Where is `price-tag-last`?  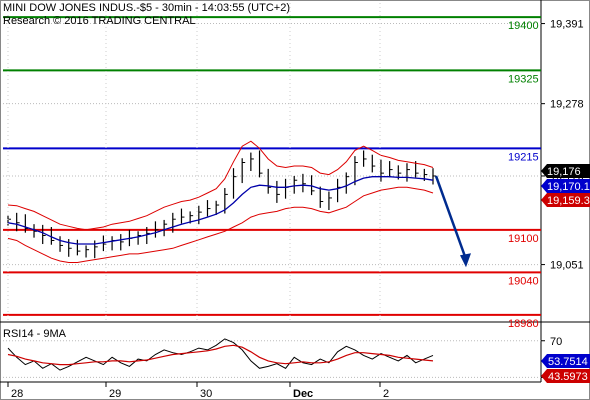 price-tag-last is located at coordinates (565, 171).